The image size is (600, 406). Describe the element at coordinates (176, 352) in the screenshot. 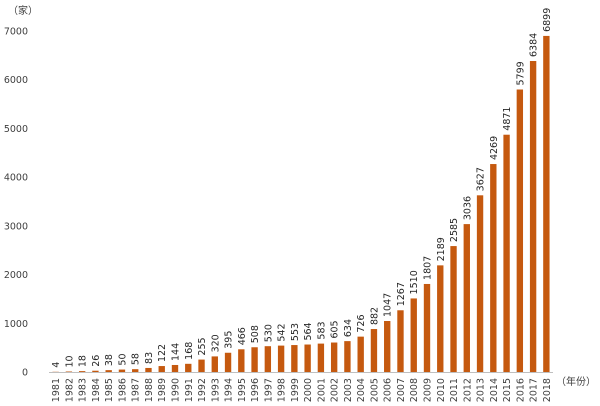

I see `bar-value-label: 144` at that location.